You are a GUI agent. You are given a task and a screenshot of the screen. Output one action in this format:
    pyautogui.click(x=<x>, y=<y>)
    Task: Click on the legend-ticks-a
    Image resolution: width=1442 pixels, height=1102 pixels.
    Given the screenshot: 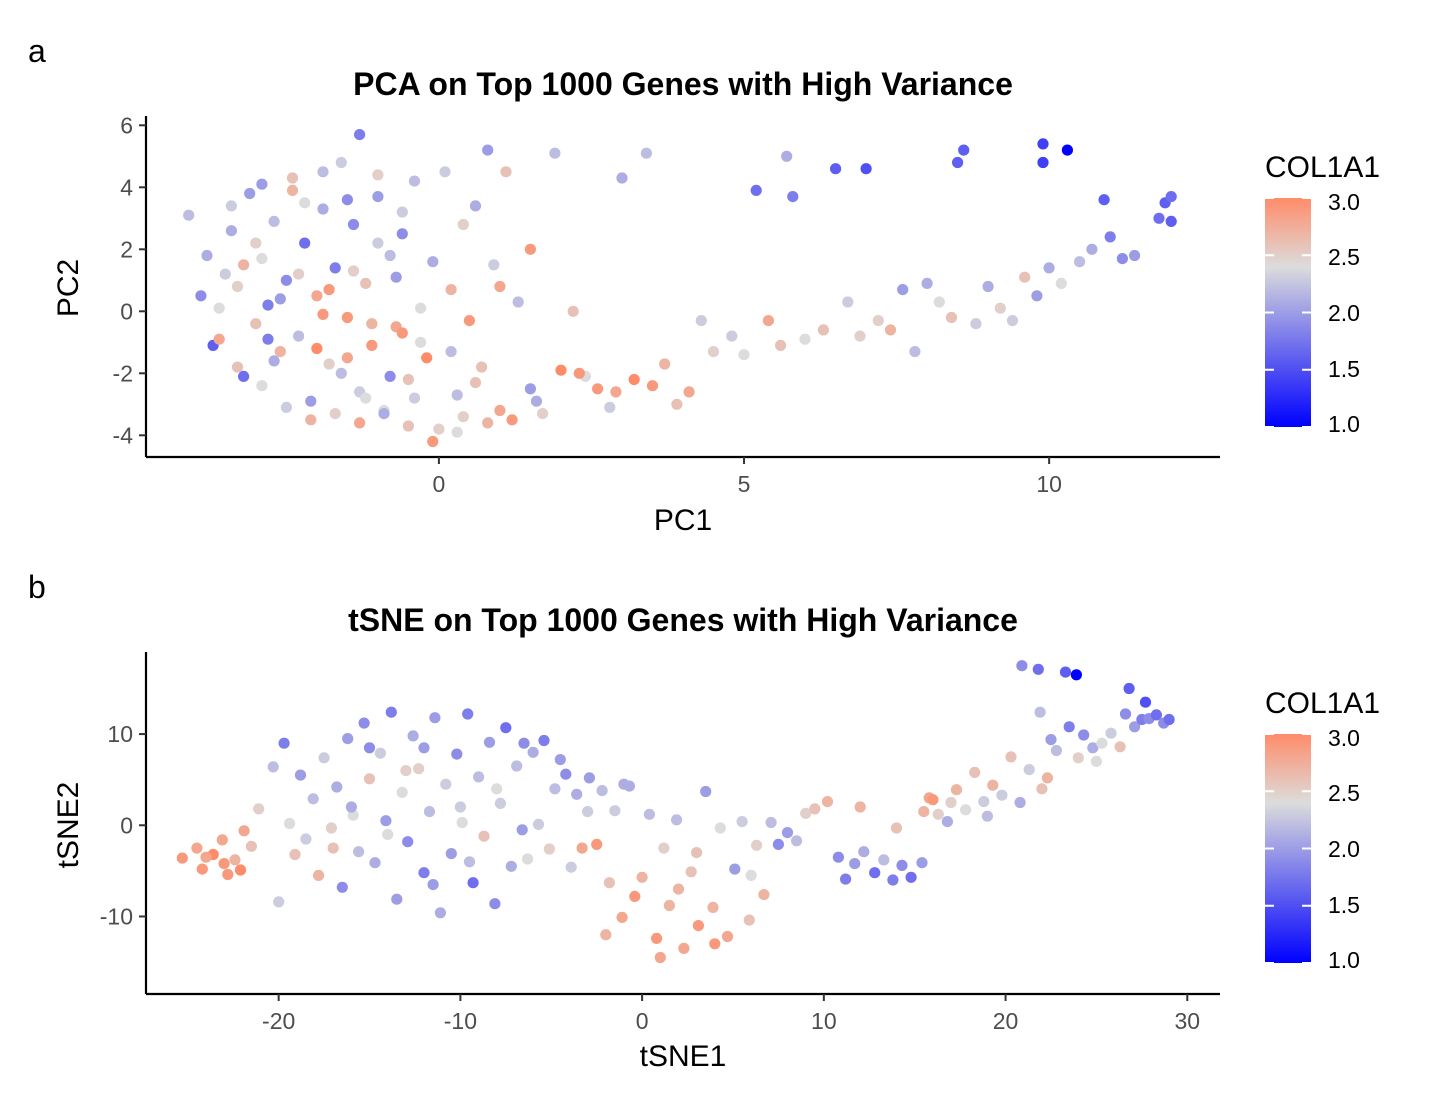 What is the action you would take?
    pyautogui.click(x=1288, y=312)
    